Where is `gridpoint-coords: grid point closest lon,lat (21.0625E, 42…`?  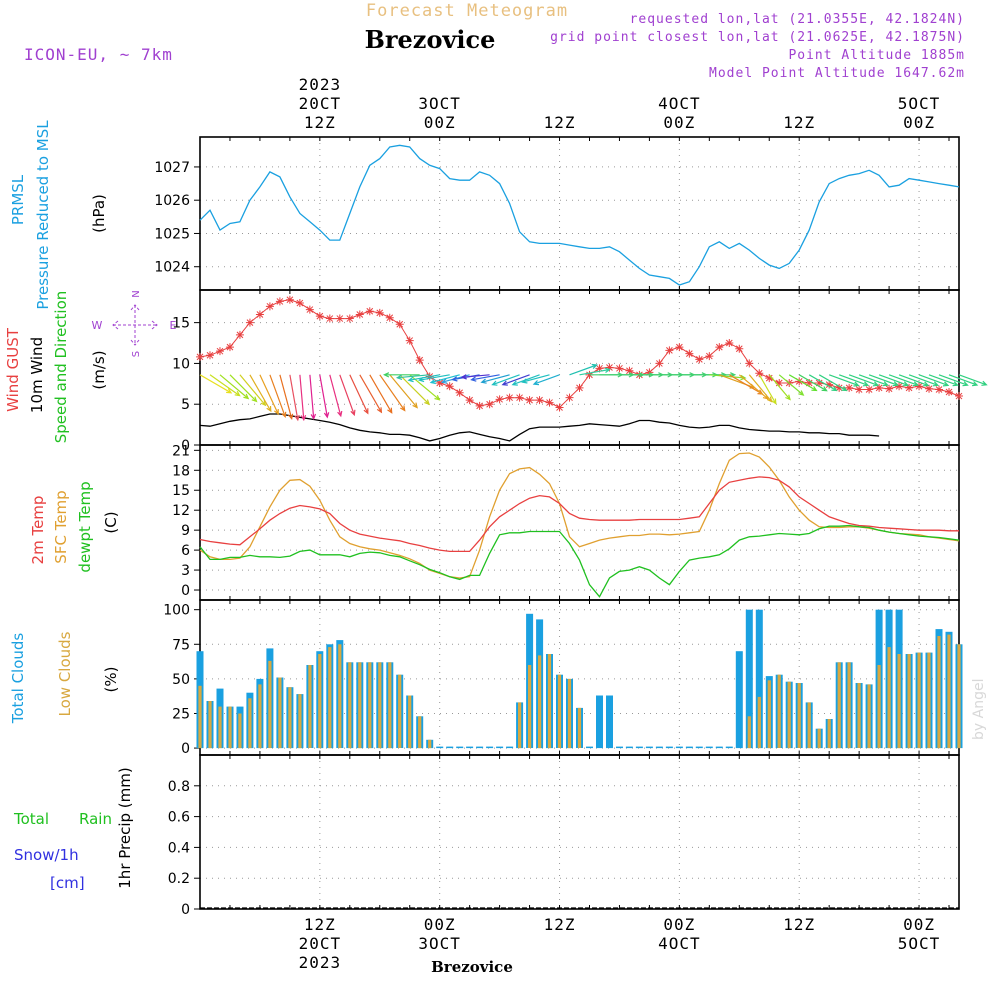
gridpoint-coords: grid point closest lon,lat (21.0625E, 42… is located at coordinates (757, 37).